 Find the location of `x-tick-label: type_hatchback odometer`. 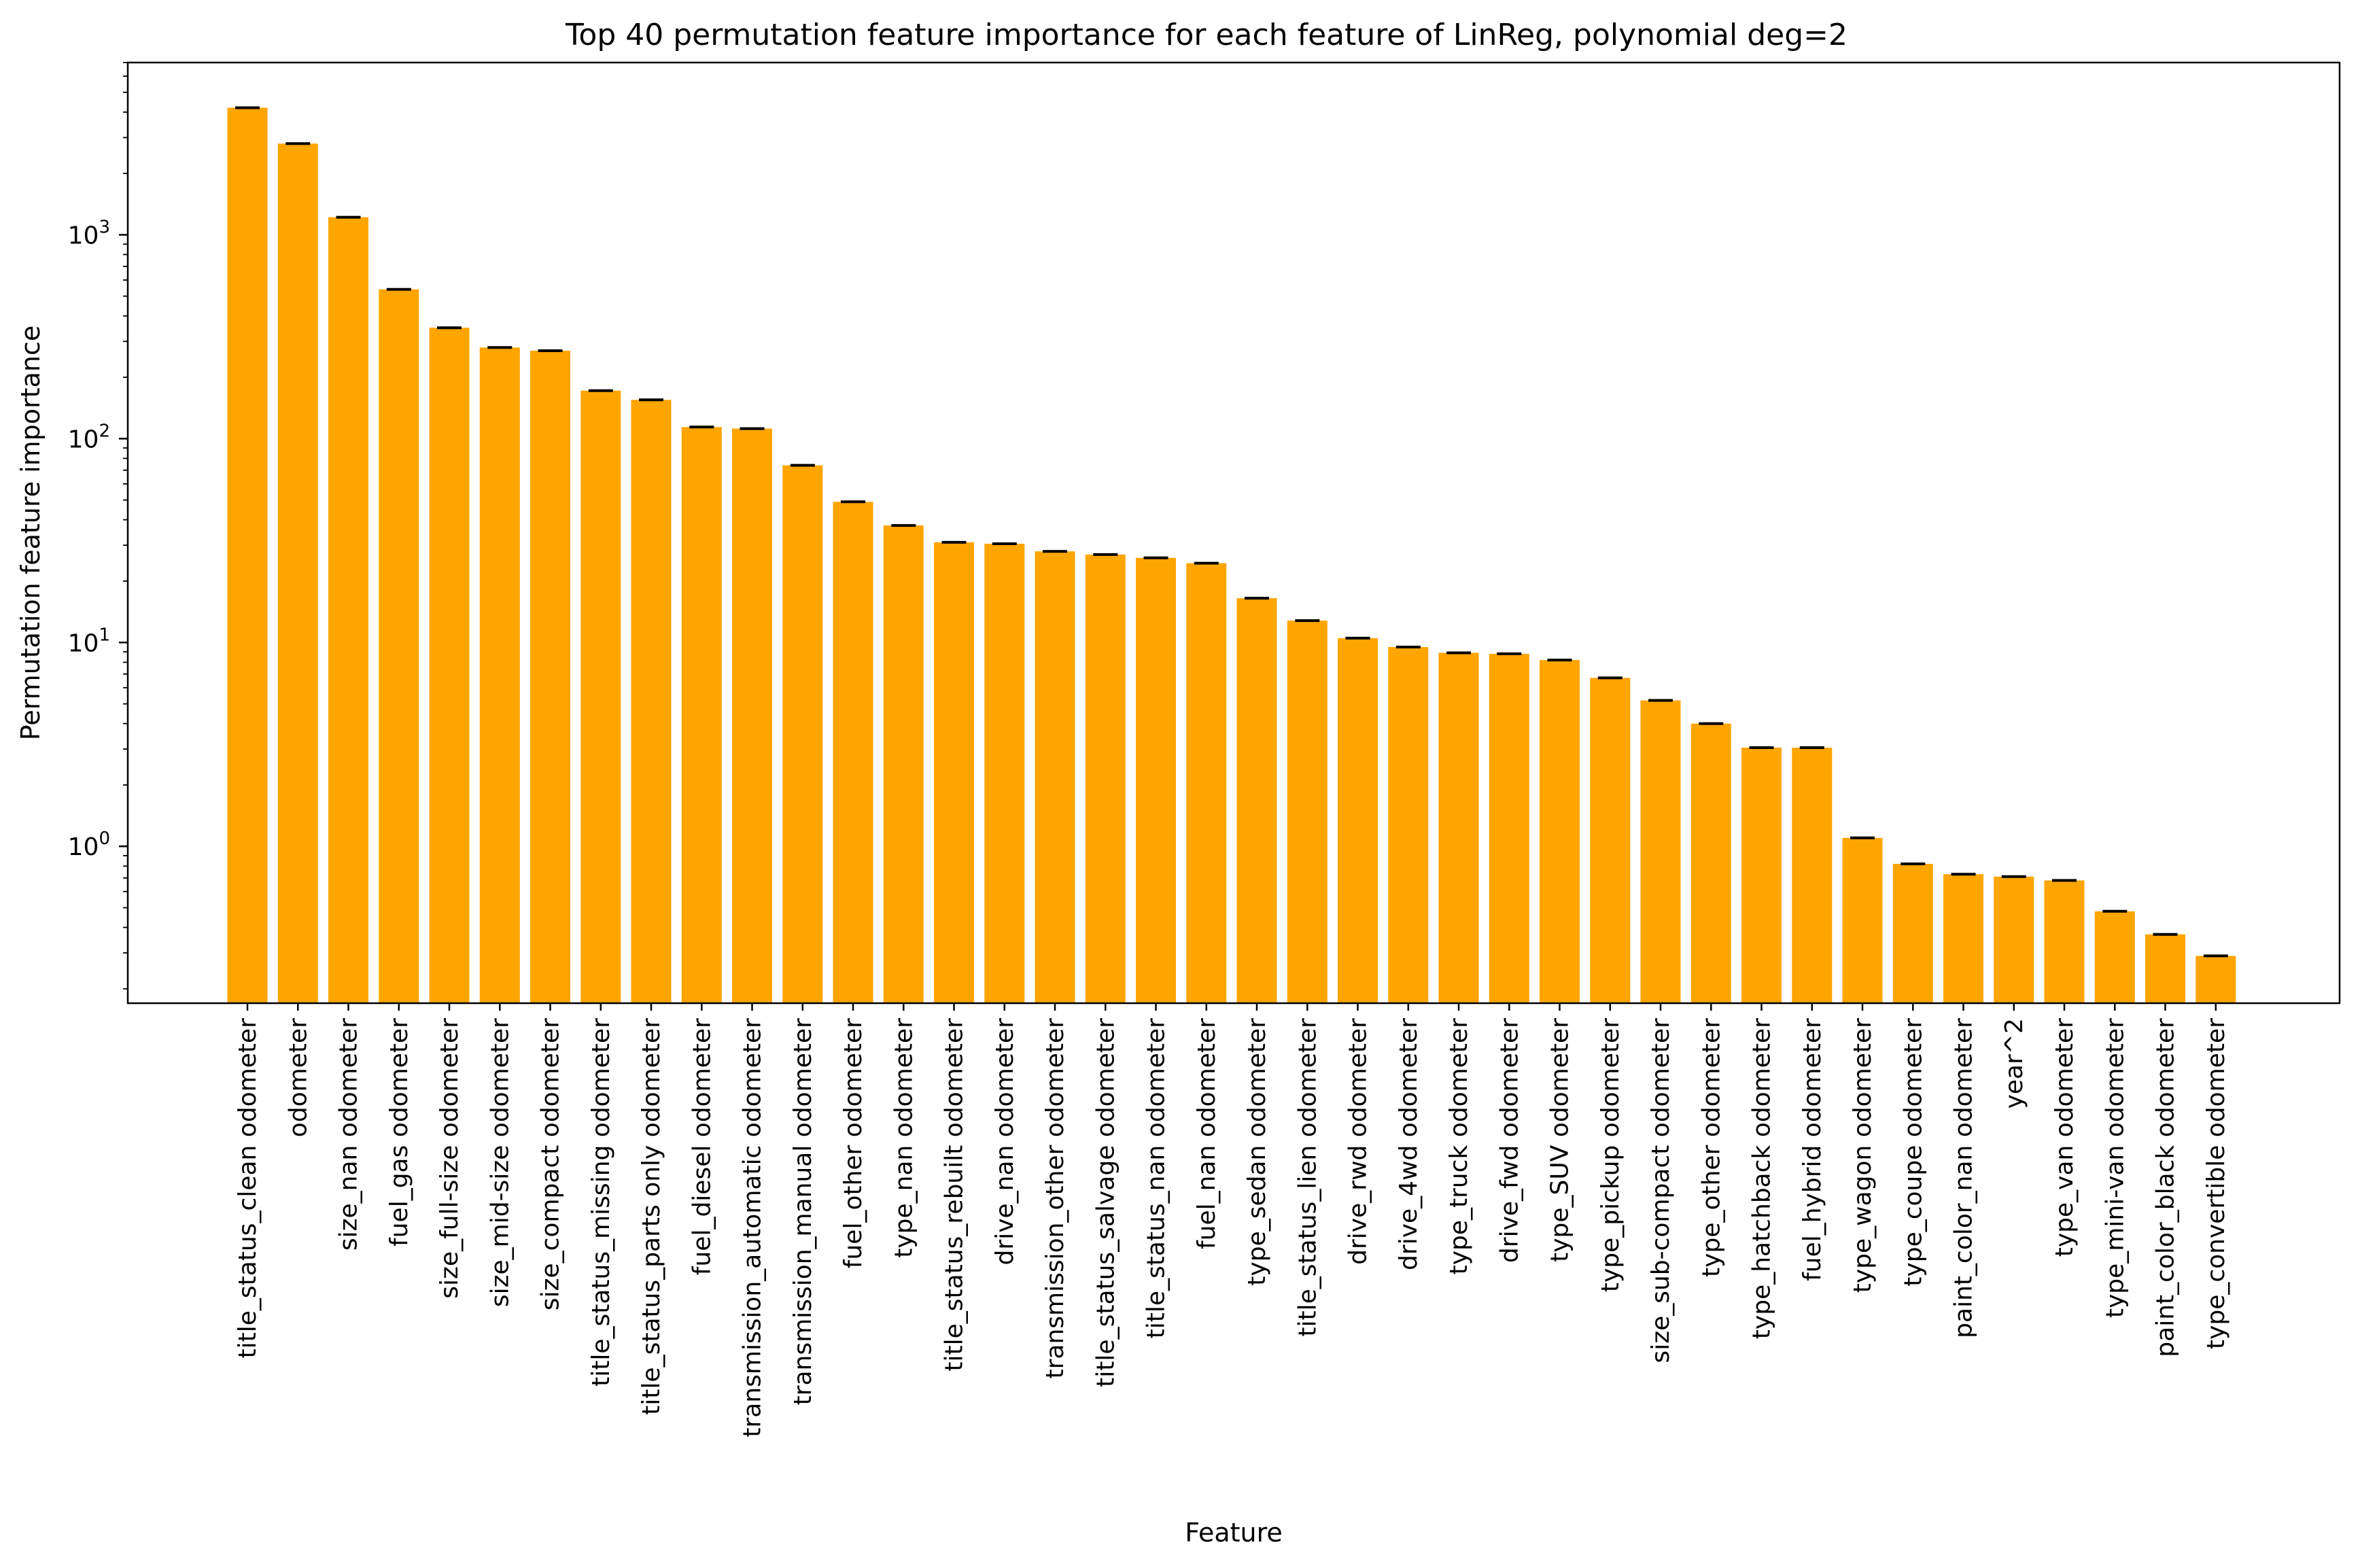

x-tick-label: type_hatchback odometer is located at coordinates (1762, 1178).